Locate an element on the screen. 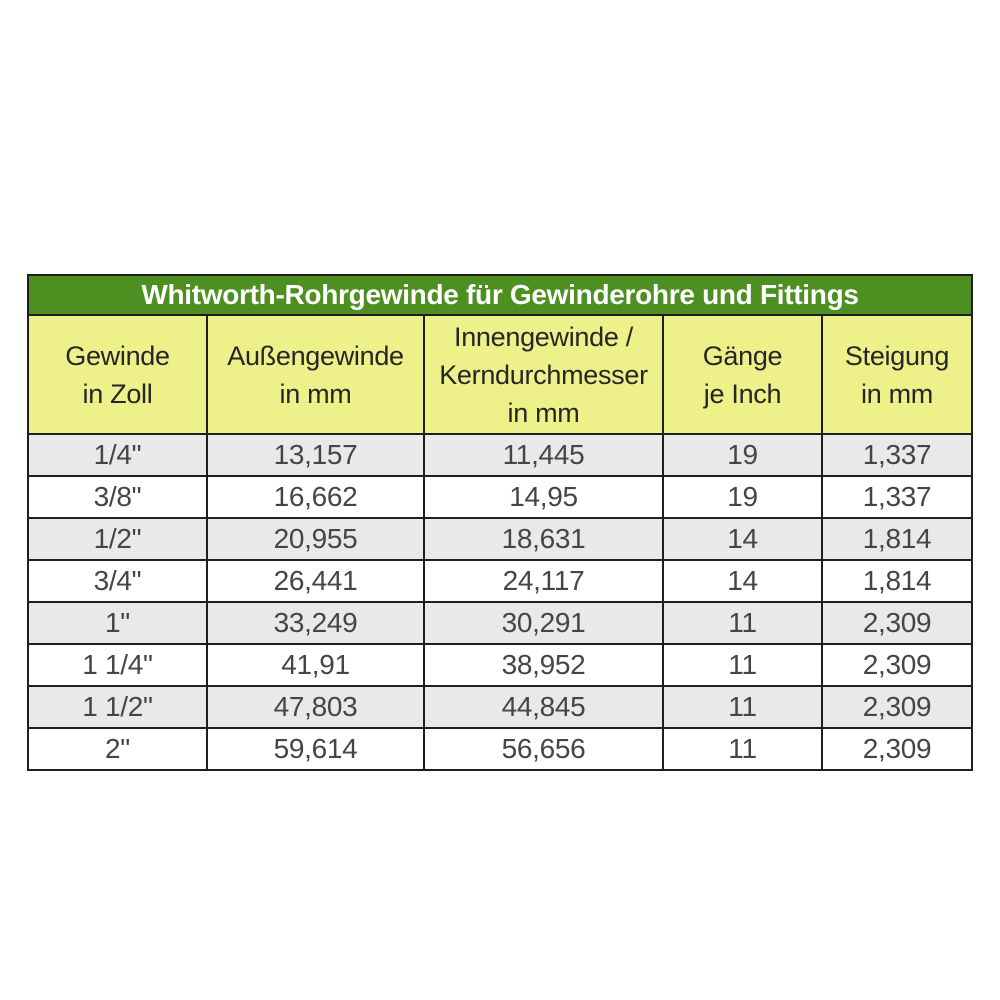 This screenshot has width=1000, height=1000. table-row: 1/2" 20,955 18,631 14 1,814 is located at coordinates (500, 539).